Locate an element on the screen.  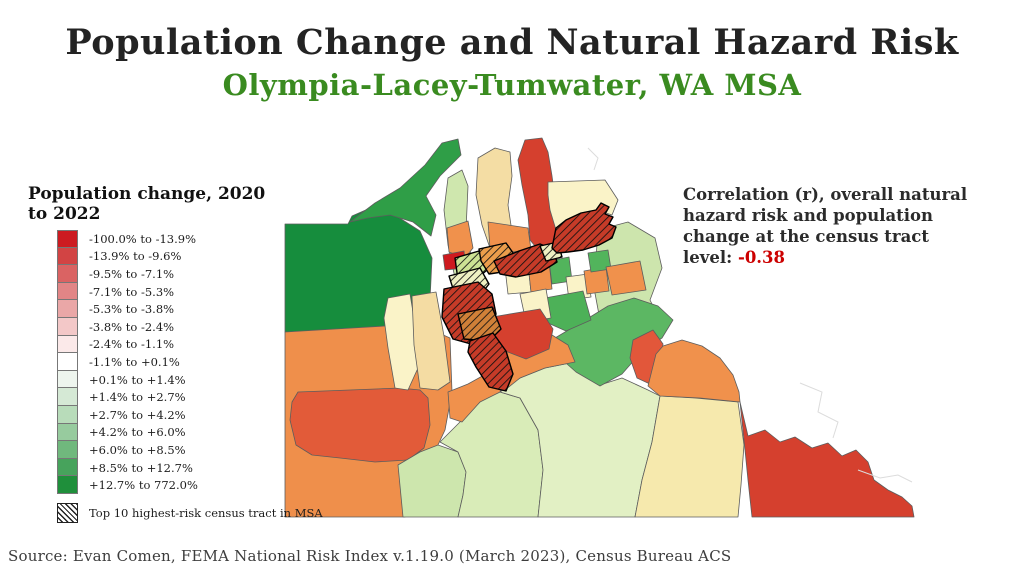
tract-green-east is located at coordinates (614, 342).